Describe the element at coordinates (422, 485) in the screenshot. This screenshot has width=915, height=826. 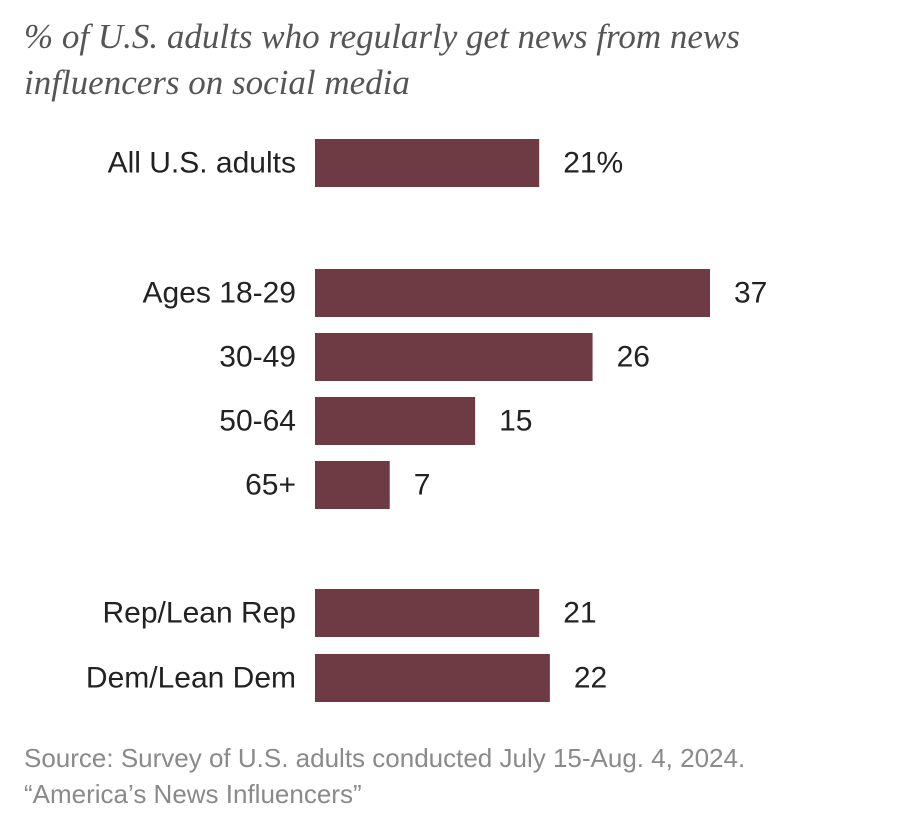
I see `value-label-65: 7` at that location.